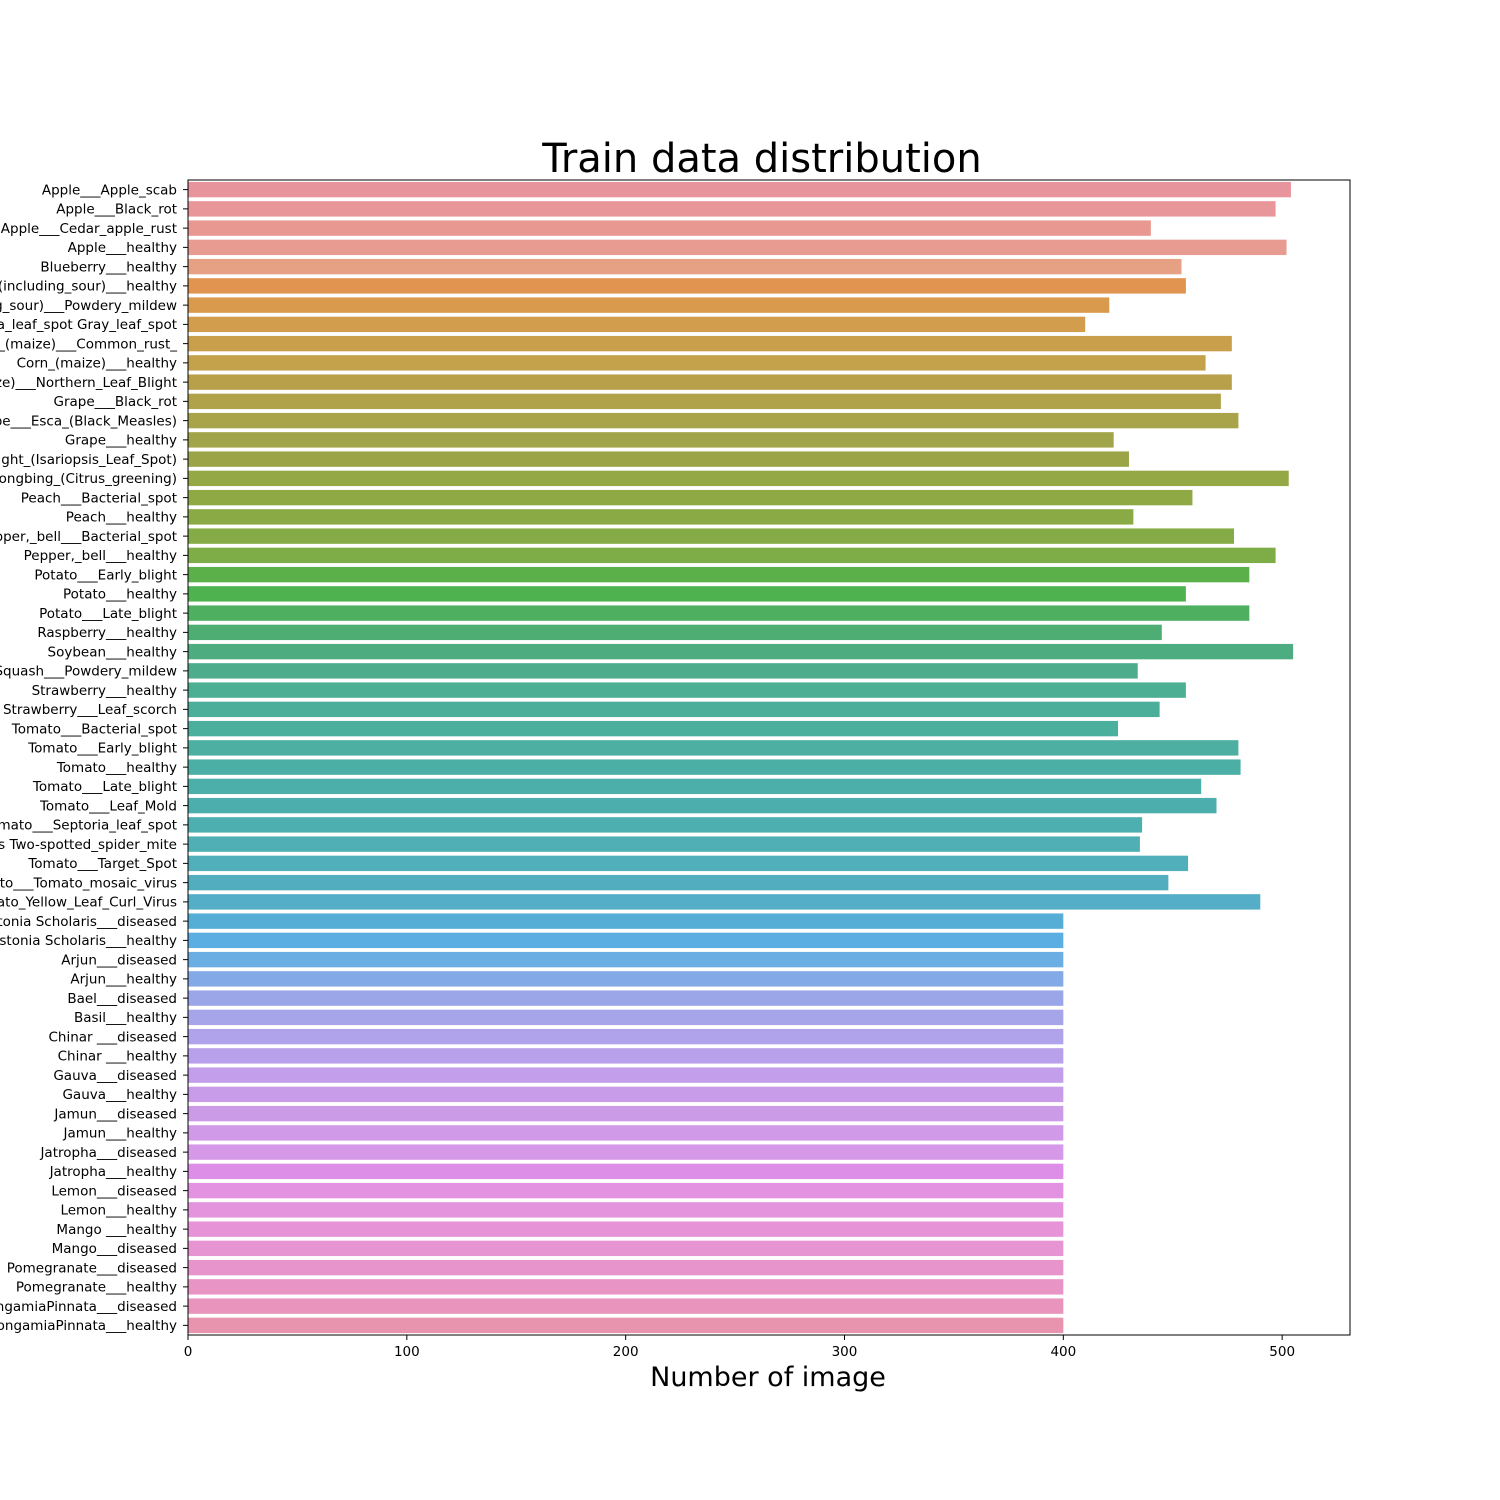  I want to click on y-tick-label: Arjun___diseased, so click(119, 960).